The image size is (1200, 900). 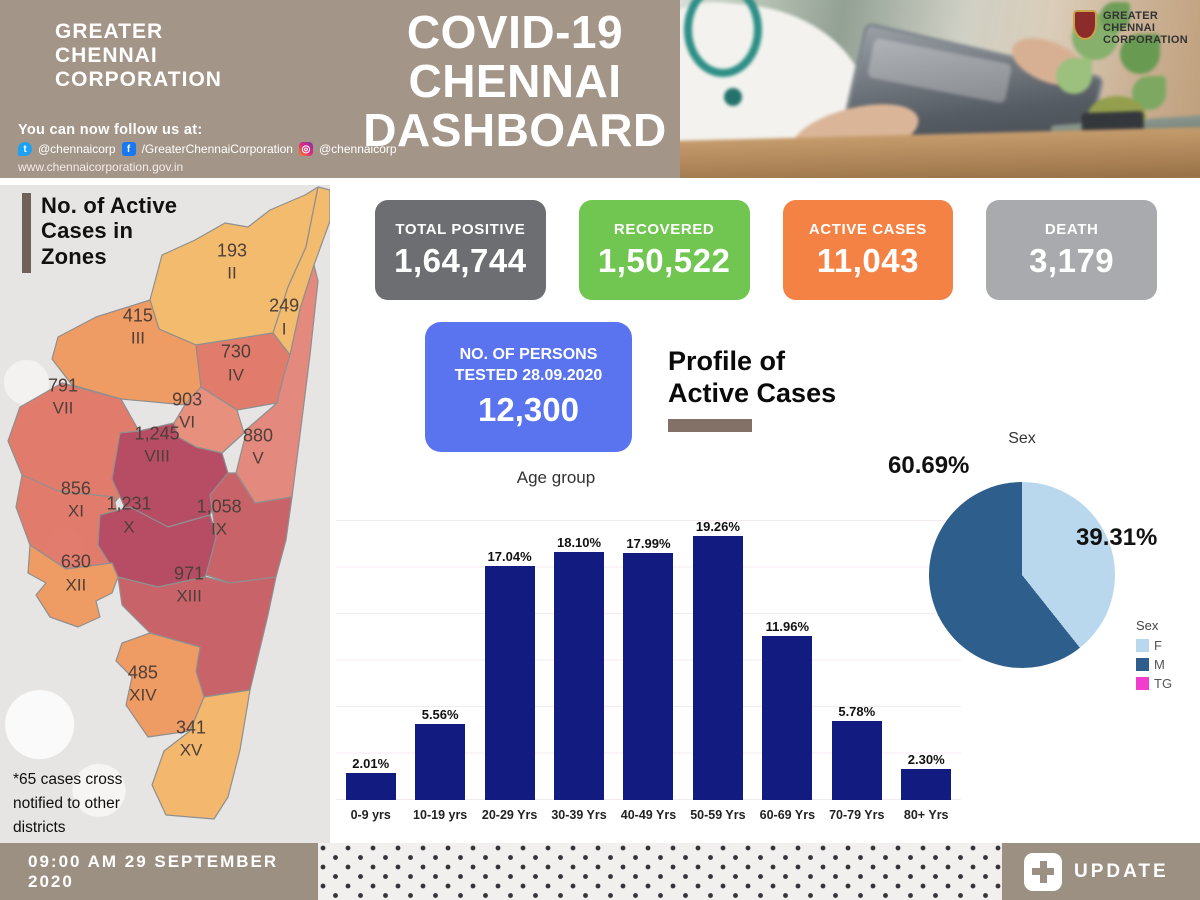 I want to click on org-name-line3: CORPORATION, so click(x=138, y=80).